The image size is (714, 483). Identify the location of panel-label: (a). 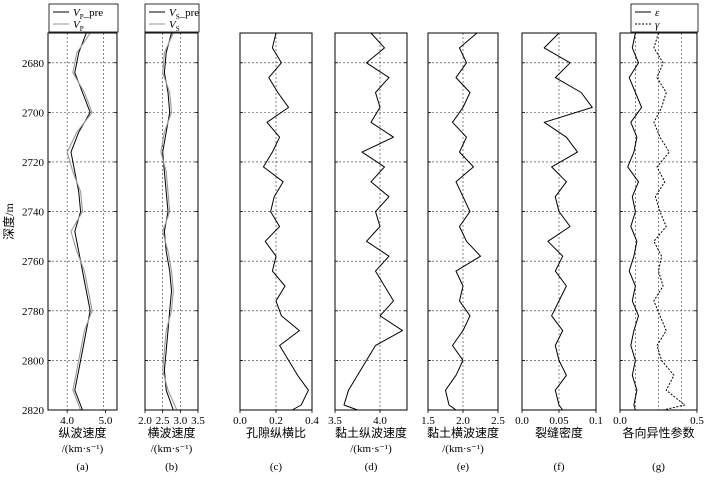
(82, 467).